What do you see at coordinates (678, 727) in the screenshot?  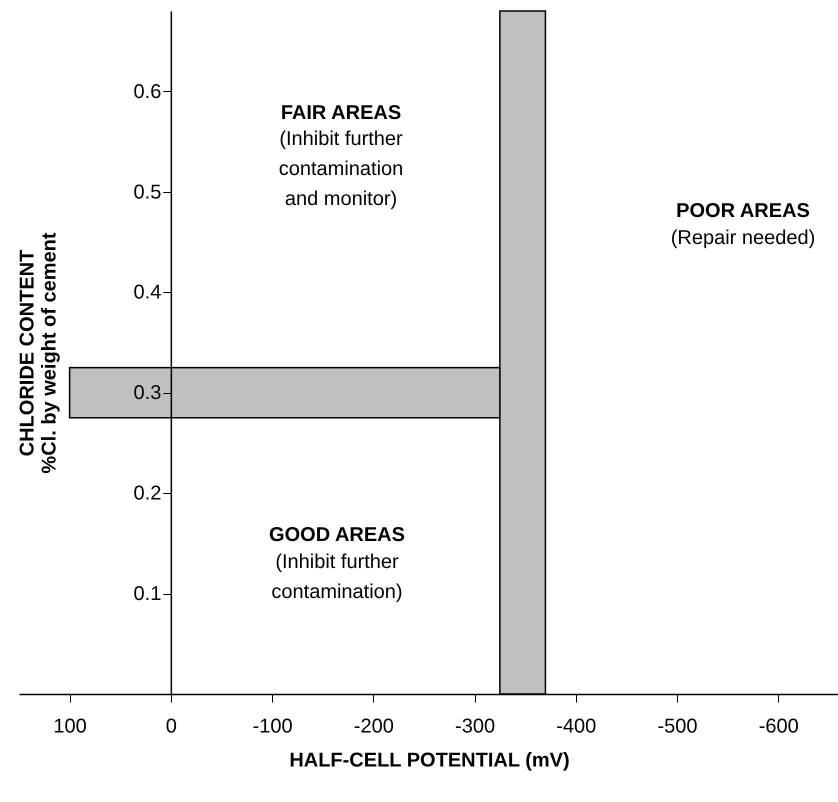 I see `x-tick-label: -500` at bounding box center [678, 727].